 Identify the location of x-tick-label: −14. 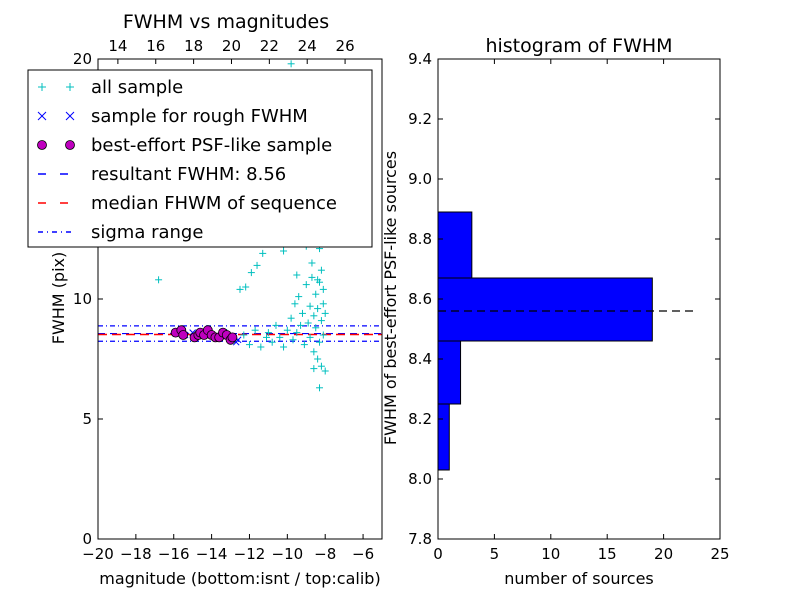
(212, 554).